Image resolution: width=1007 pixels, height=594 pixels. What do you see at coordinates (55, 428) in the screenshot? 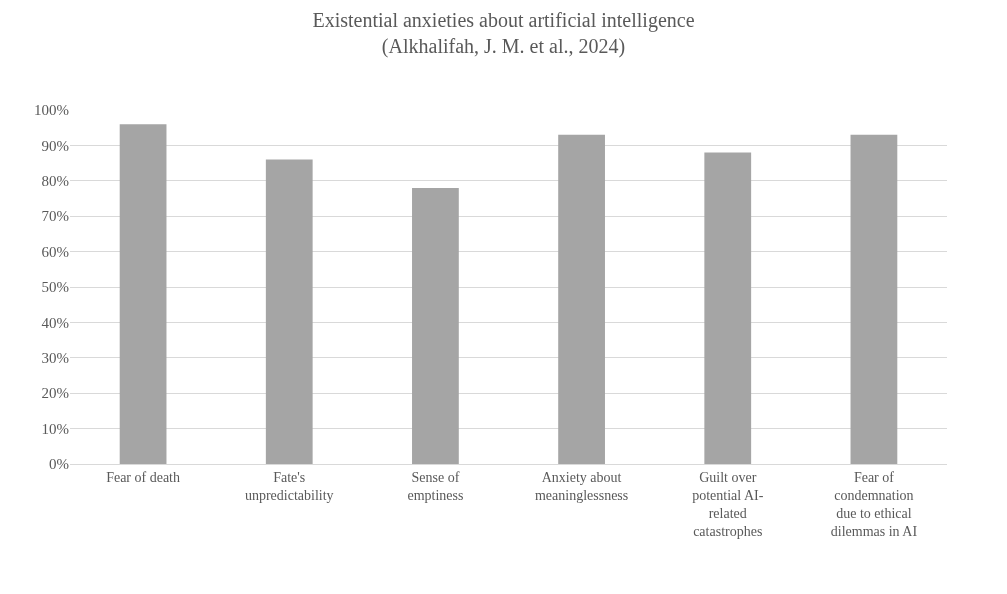
I see `y-tick-label: 10%` at bounding box center [55, 428].